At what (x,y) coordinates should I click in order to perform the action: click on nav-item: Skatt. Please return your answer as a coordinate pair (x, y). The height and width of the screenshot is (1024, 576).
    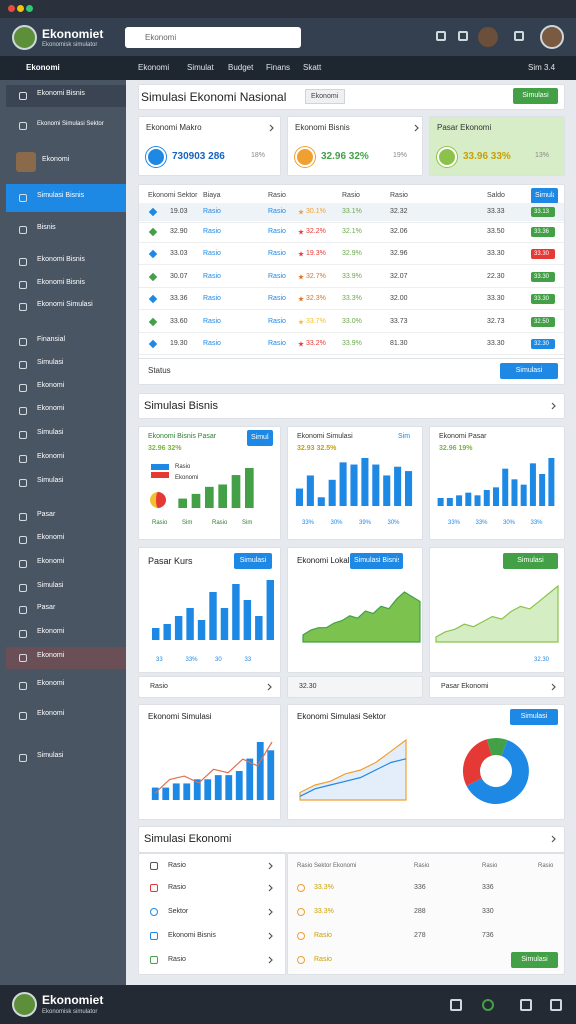
    Looking at the image, I should click on (312, 67).